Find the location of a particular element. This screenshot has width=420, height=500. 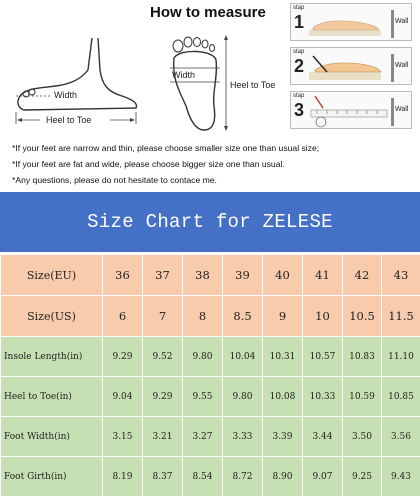

table-cell: 9.25 is located at coordinates (362, 476).